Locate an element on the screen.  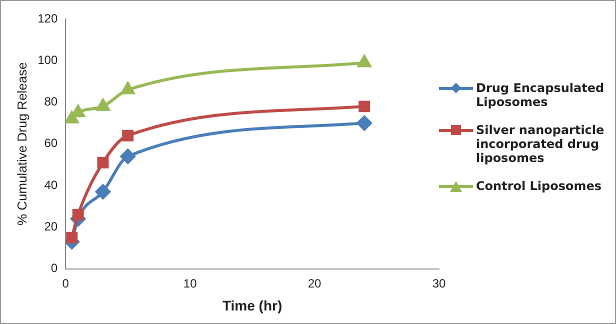
x-tick-label: 10 is located at coordinates (190, 283).